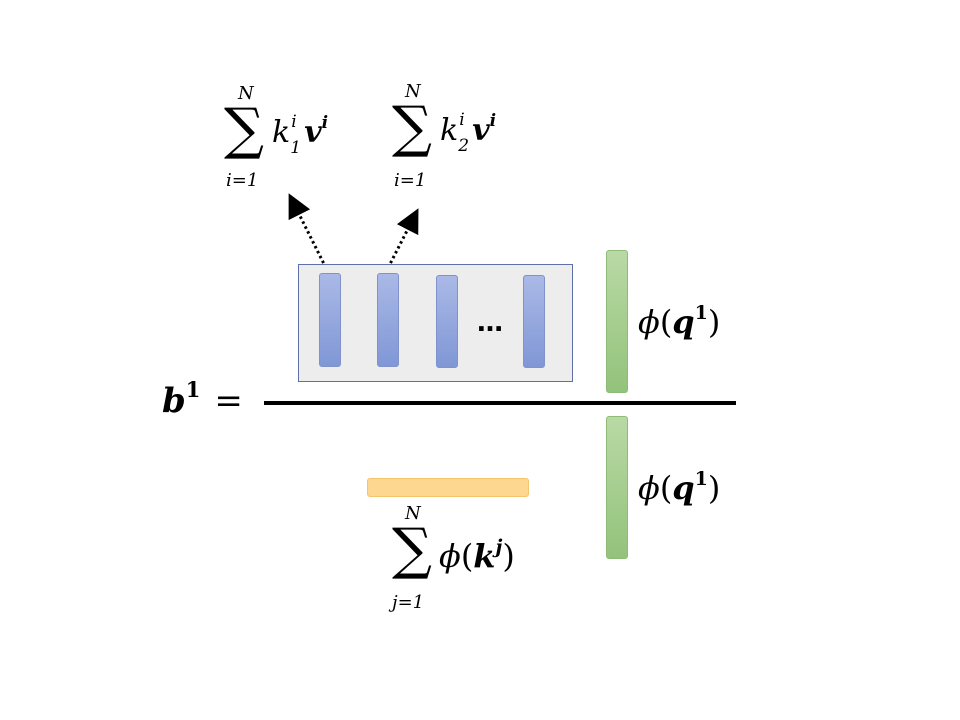 This screenshot has height=720, width=960. I want to click on sum-k2-v: N ∑ i=1 k i 2 vi, so click(455, 137).